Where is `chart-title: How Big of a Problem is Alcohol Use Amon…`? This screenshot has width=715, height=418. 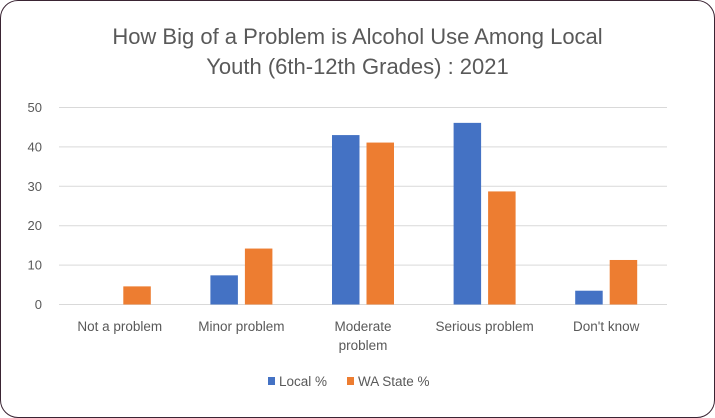
chart-title: How Big of a Problem is Alcohol Use Amon… is located at coordinates (357, 52).